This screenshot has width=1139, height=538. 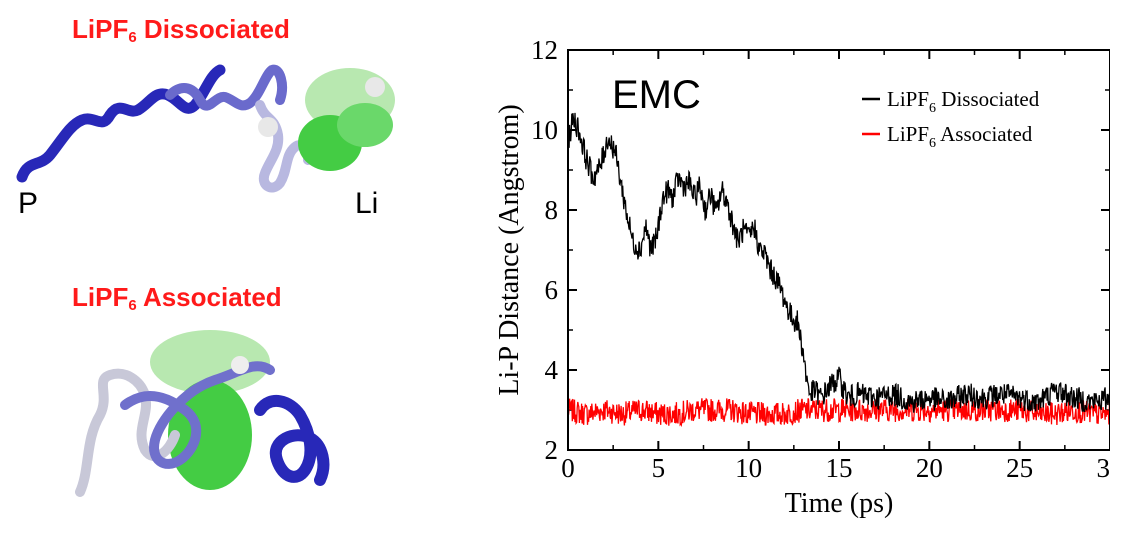 What do you see at coordinates (100, 29) in the screenshot?
I see `dissociated-title-main: LiPF` at bounding box center [100, 29].